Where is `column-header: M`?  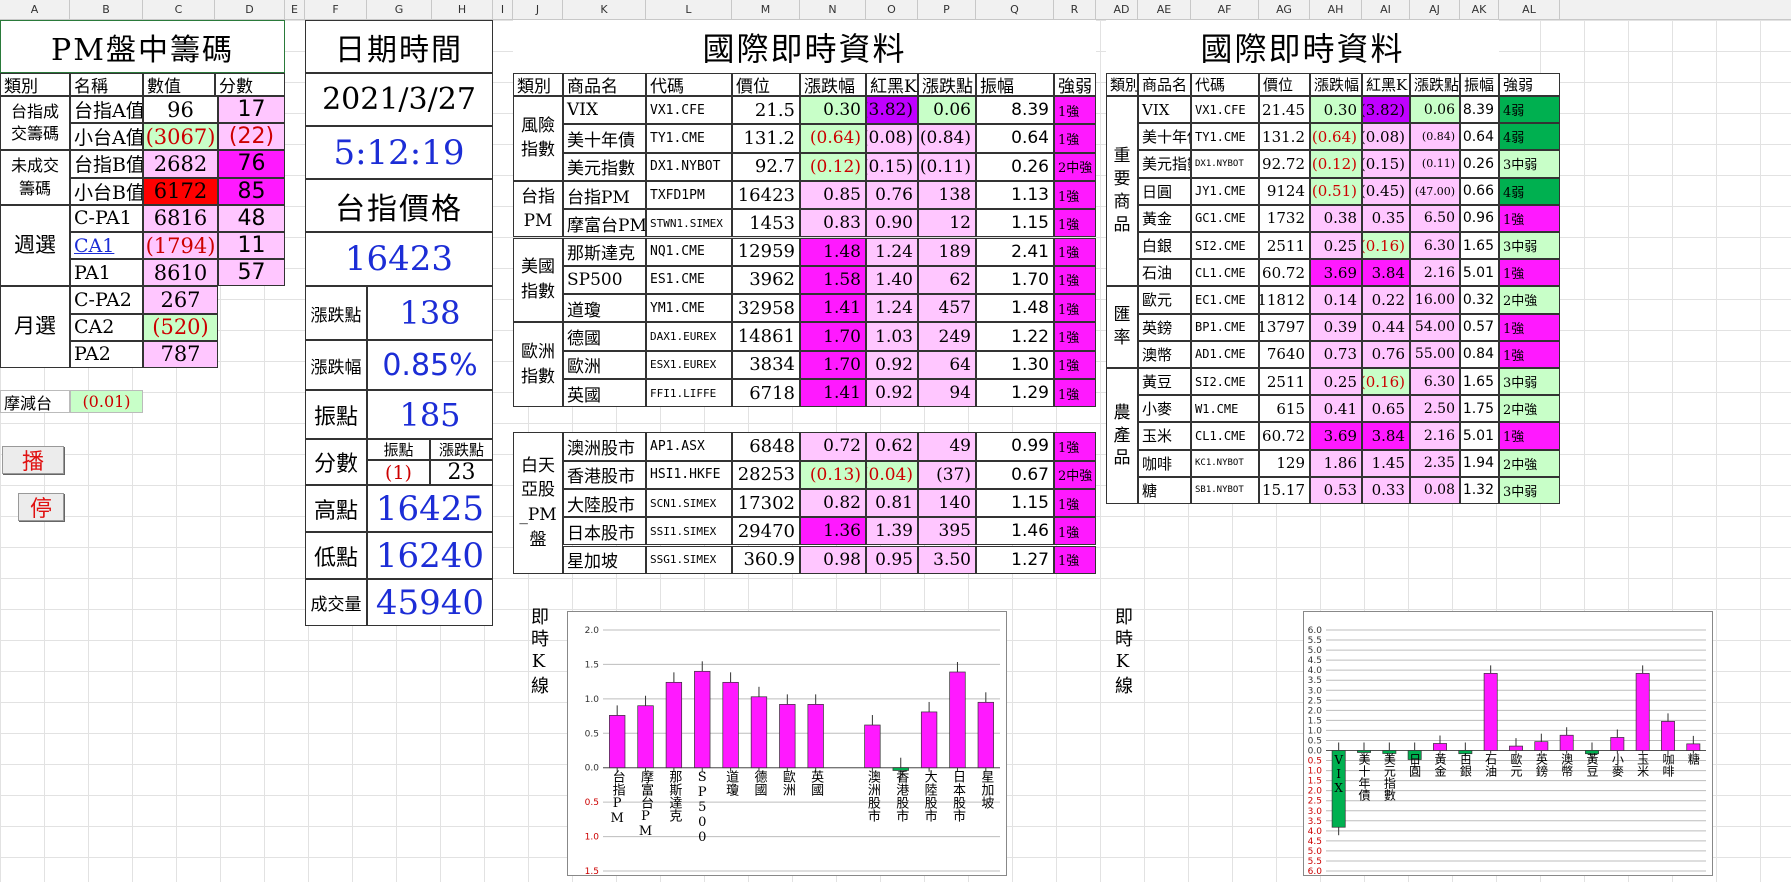 column-header: M is located at coordinates (766, 10).